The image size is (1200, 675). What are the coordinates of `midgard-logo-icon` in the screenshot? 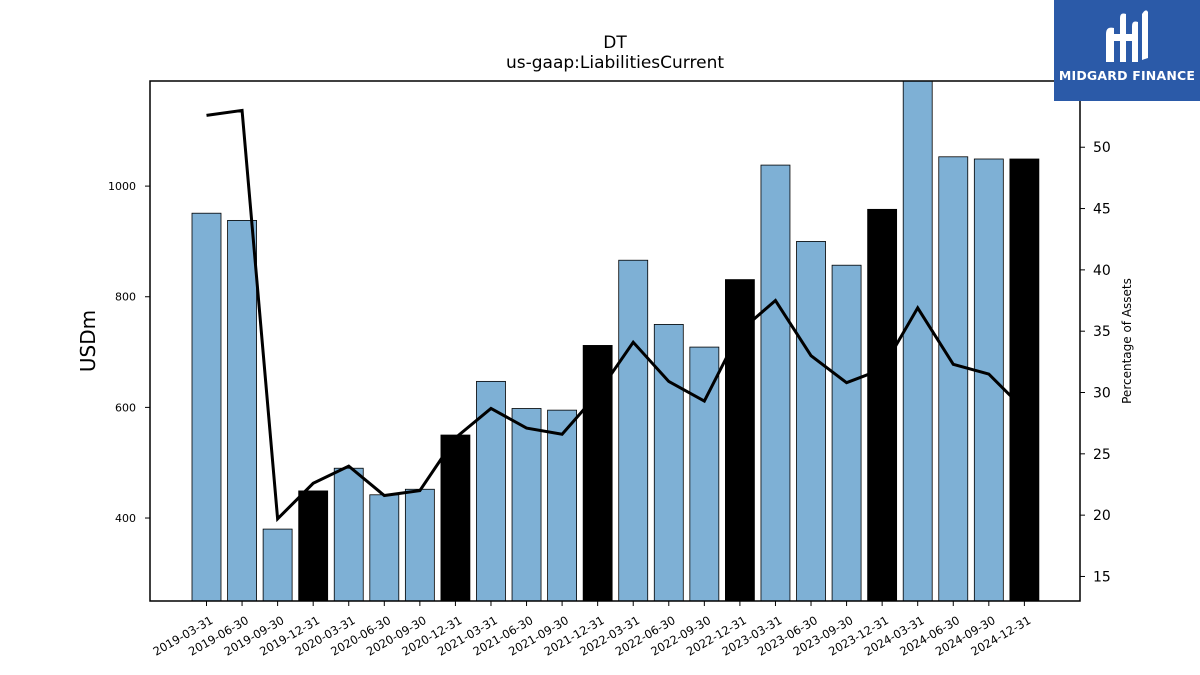 It's located at (1127, 36).